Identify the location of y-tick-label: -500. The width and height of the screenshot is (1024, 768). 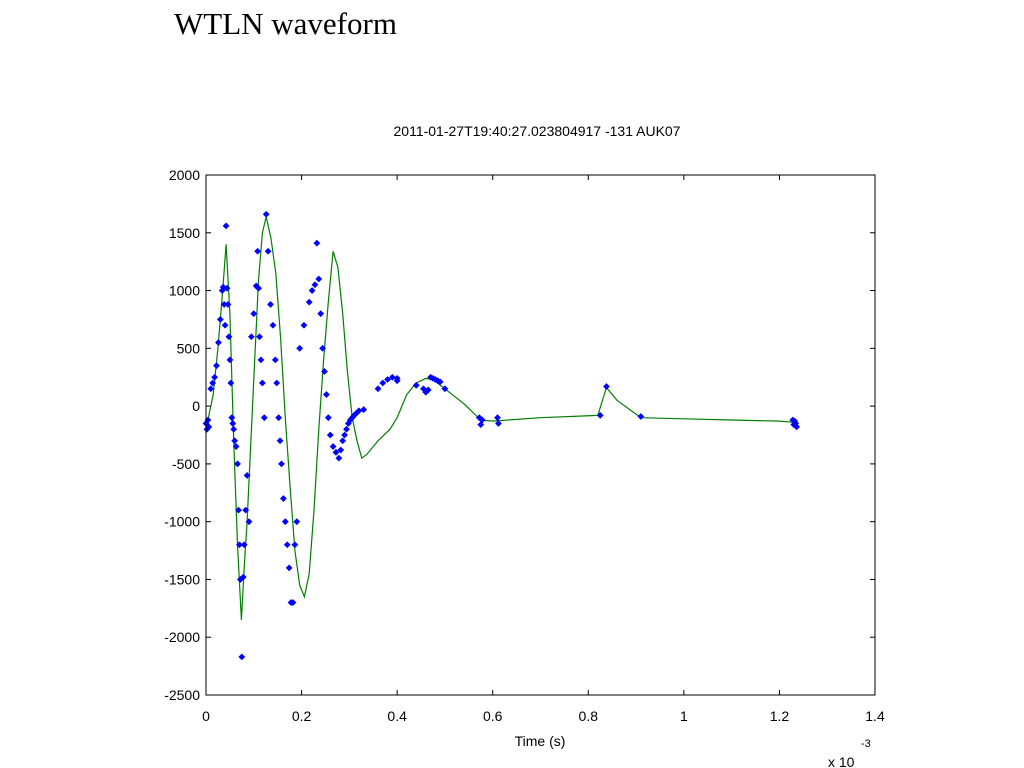
(186, 464).